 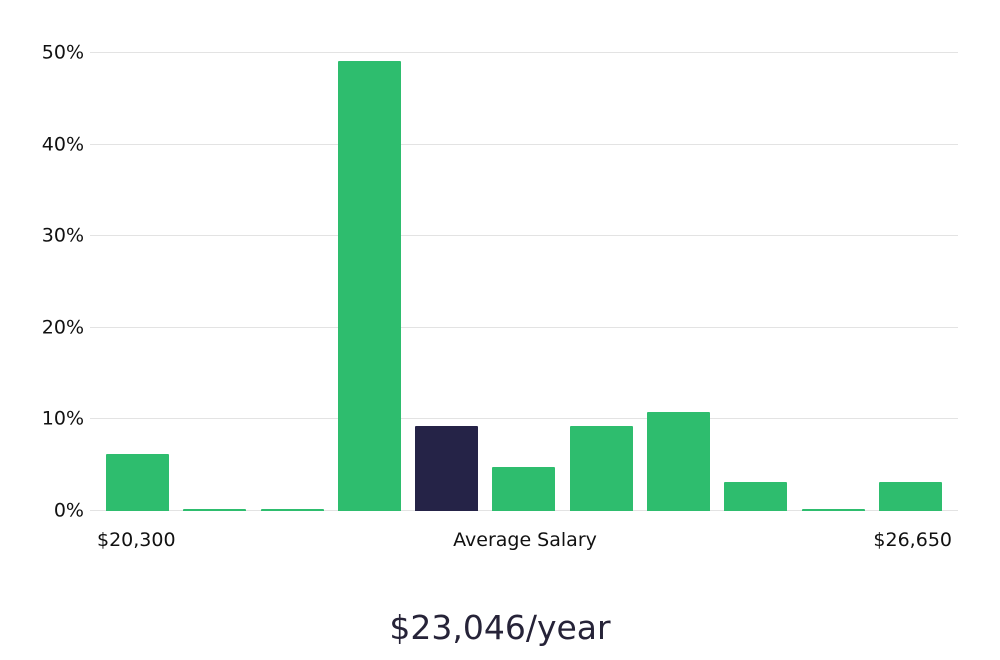 I want to click on y-axis: 0% 10% 20% 30% 40% 50%, so click(x=42, y=281).